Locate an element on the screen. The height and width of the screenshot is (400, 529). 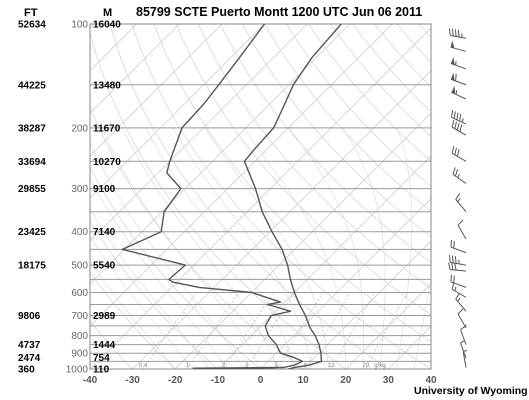
height-m-label: 754 is located at coordinates (101, 358).